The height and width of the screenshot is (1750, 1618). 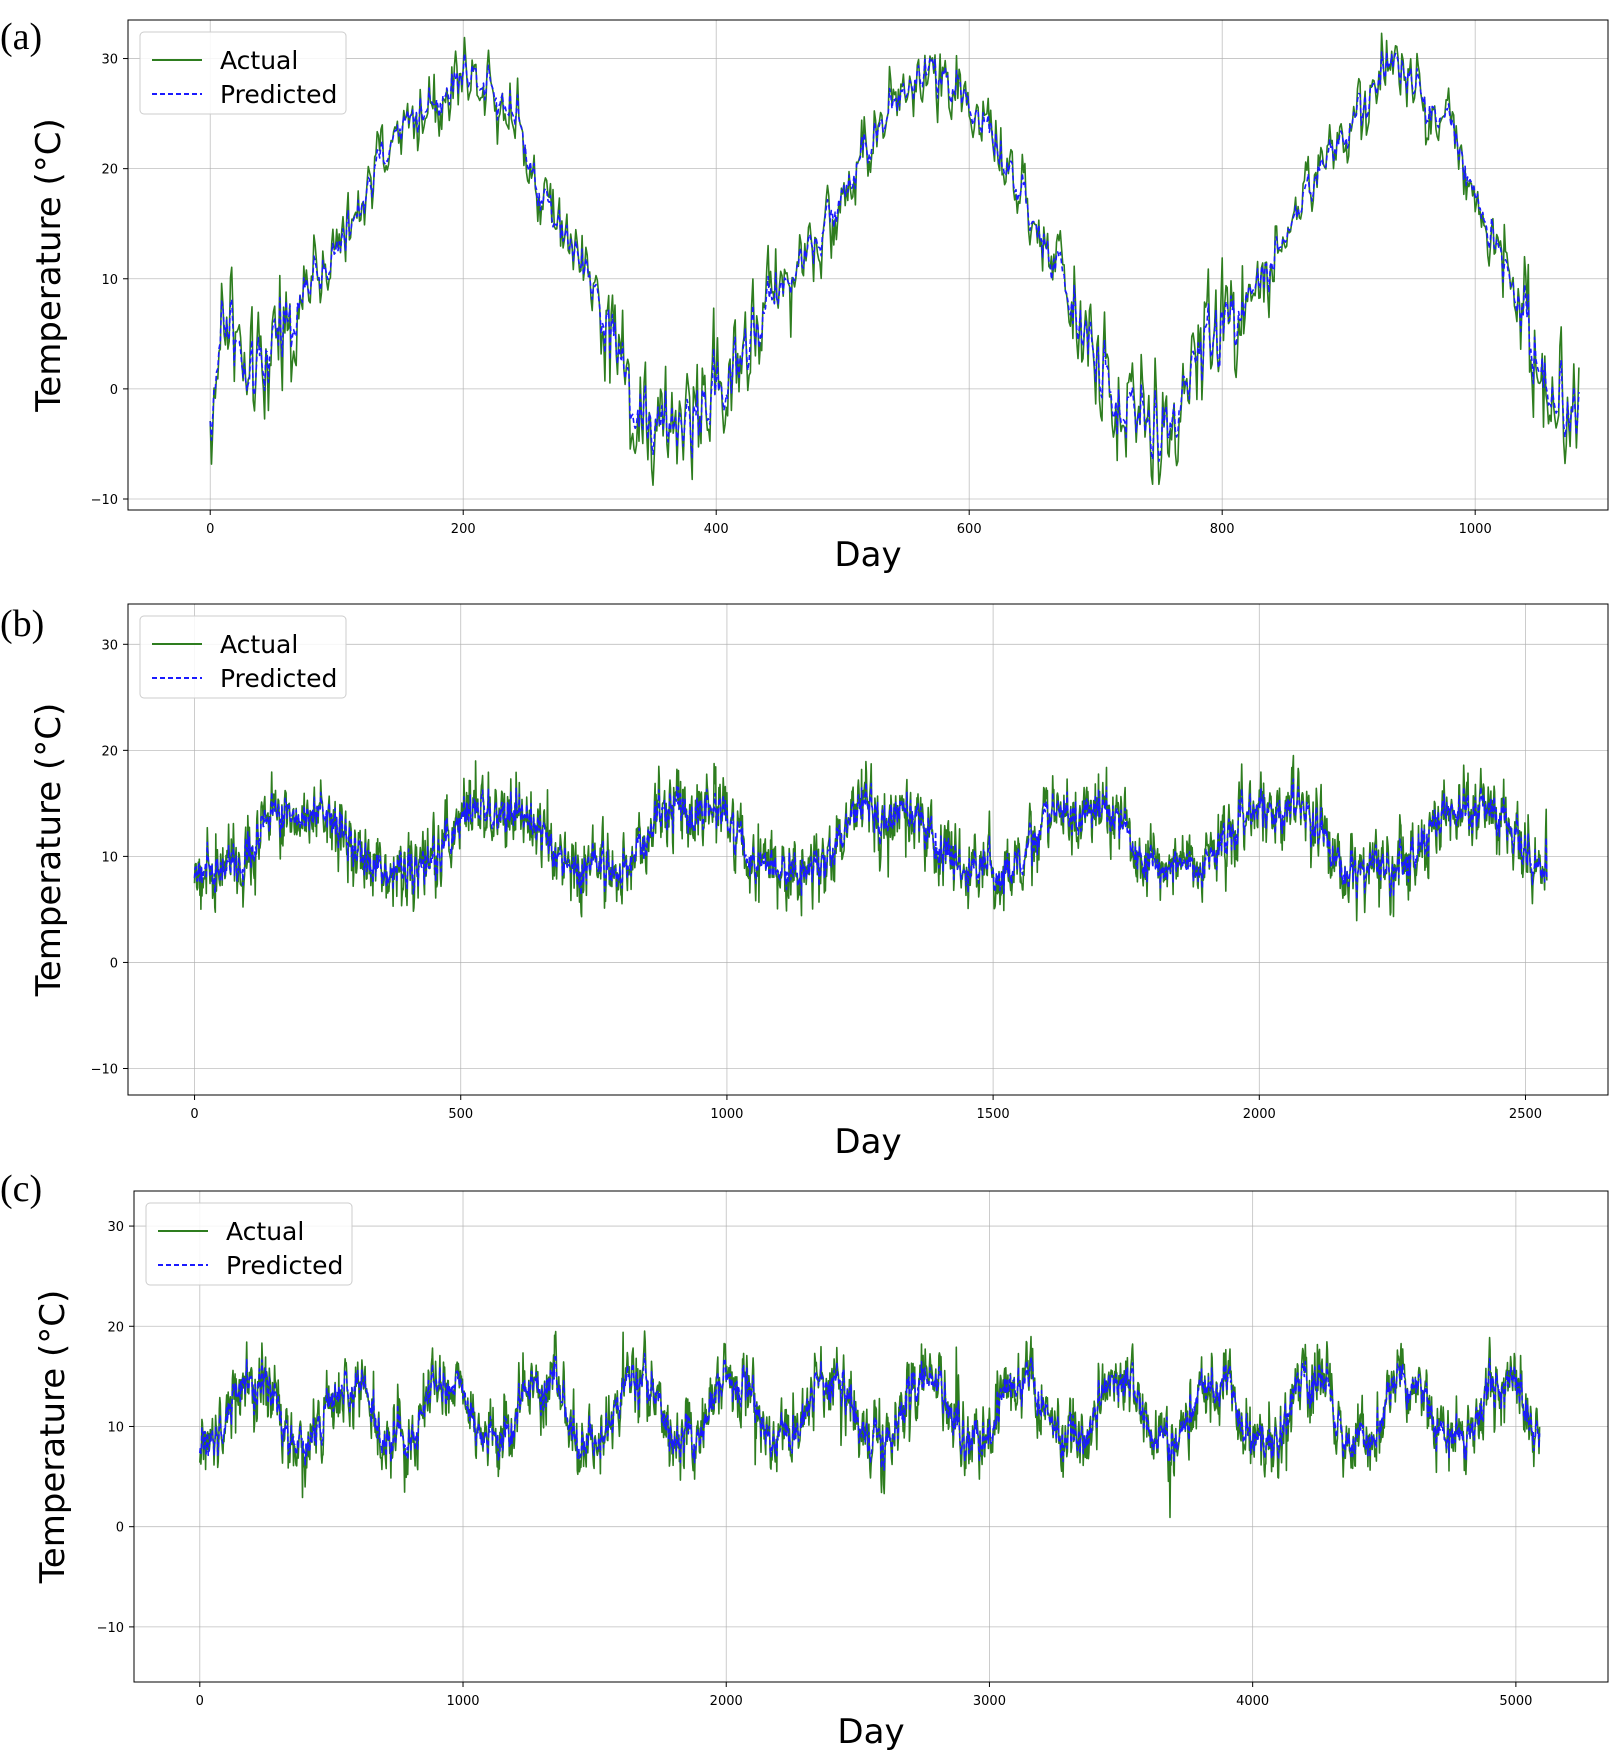 What do you see at coordinates (460, 1114) in the screenshot?
I see `x-tick-label: 500` at bounding box center [460, 1114].